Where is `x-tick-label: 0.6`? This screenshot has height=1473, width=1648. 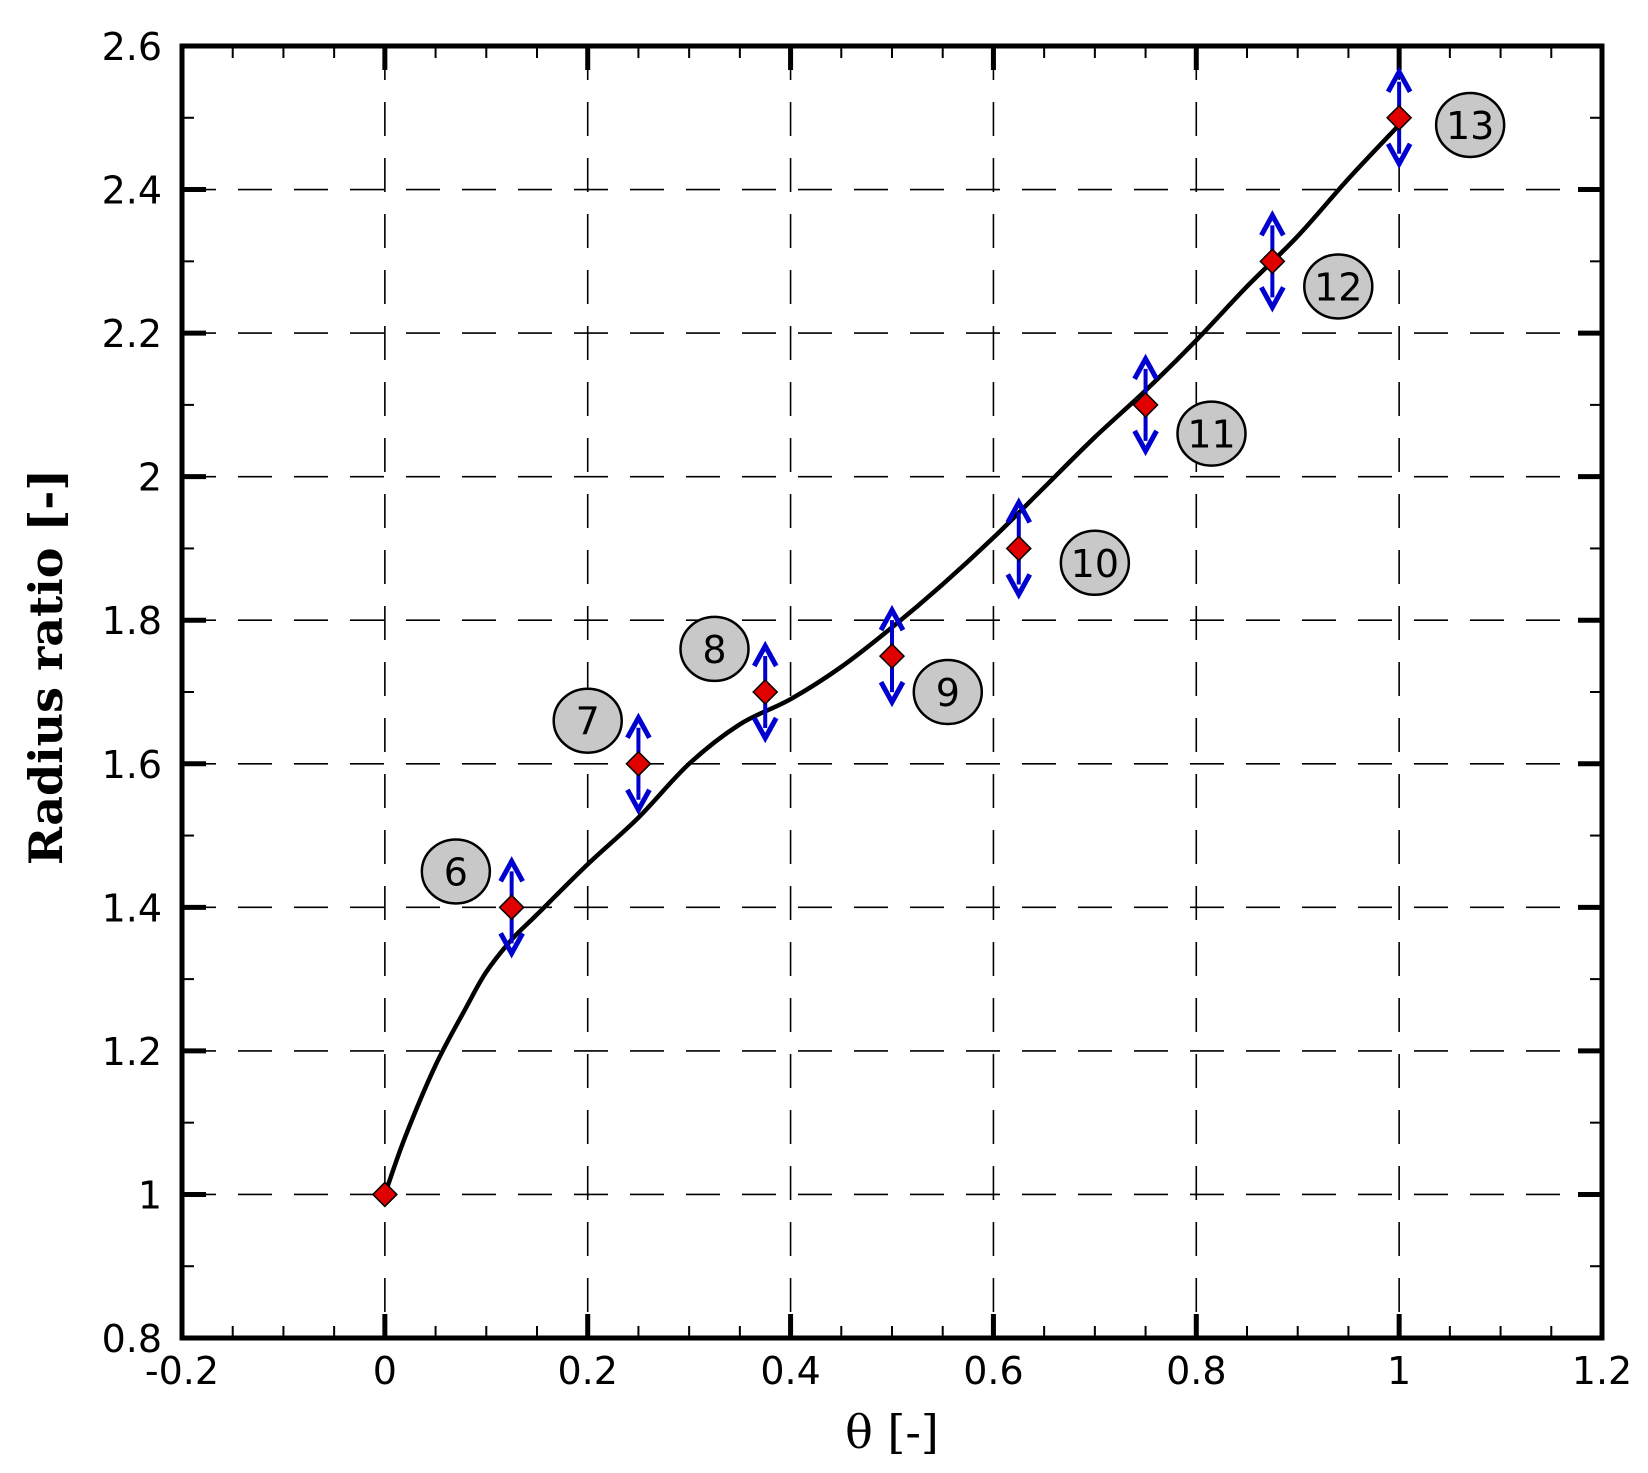 x-tick-label: 0.6 is located at coordinates (993, 1371).